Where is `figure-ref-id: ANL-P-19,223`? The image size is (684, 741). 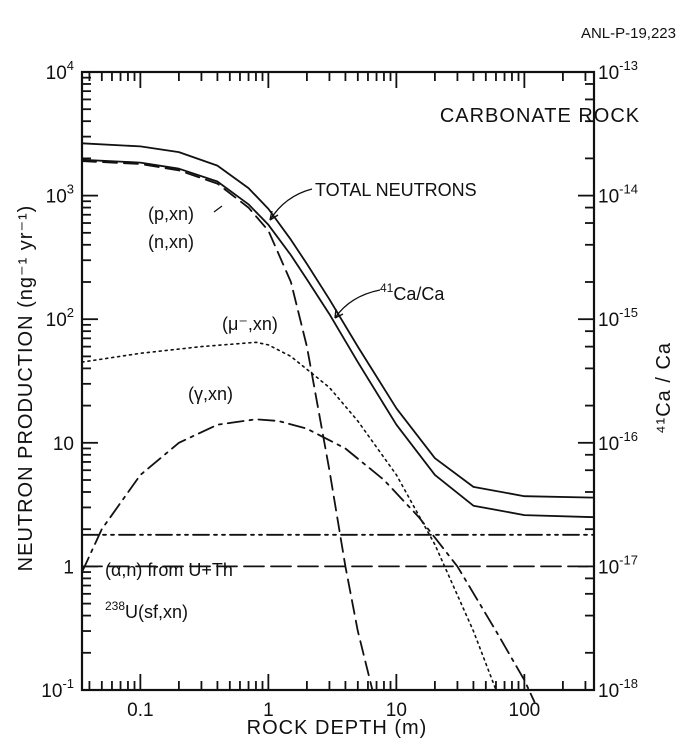
figure-ref-id: ANL-P-19,223 is located at coordinates (628, 33).